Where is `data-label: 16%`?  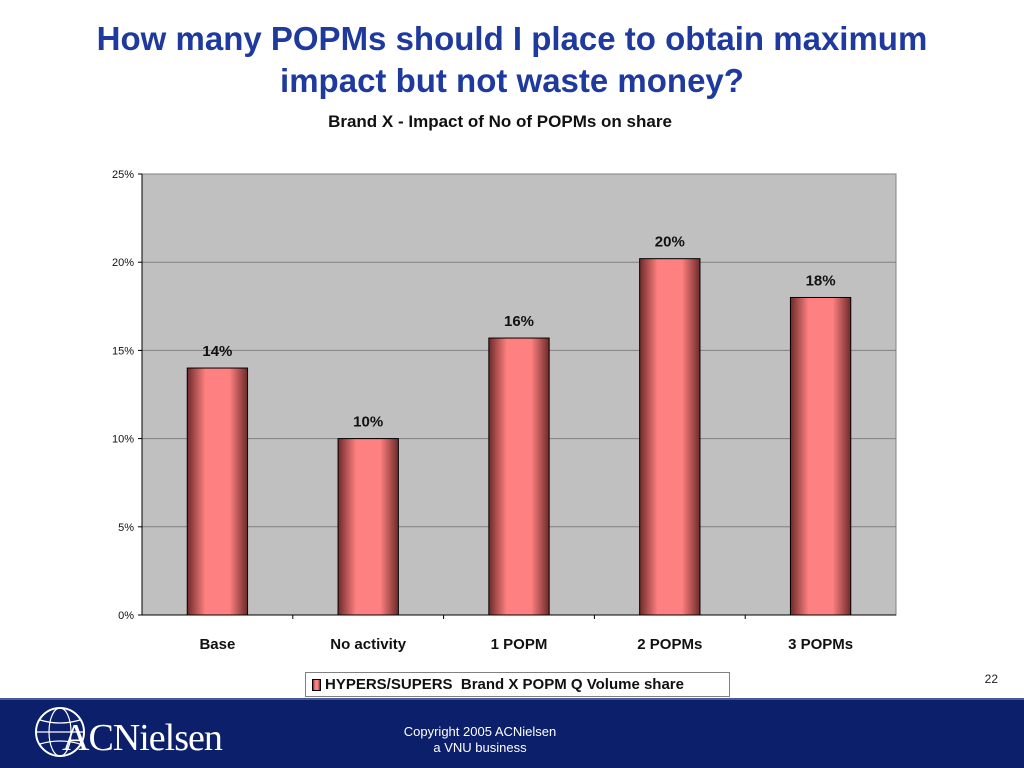 data-label: 16% is located at coordinates (519, 321).